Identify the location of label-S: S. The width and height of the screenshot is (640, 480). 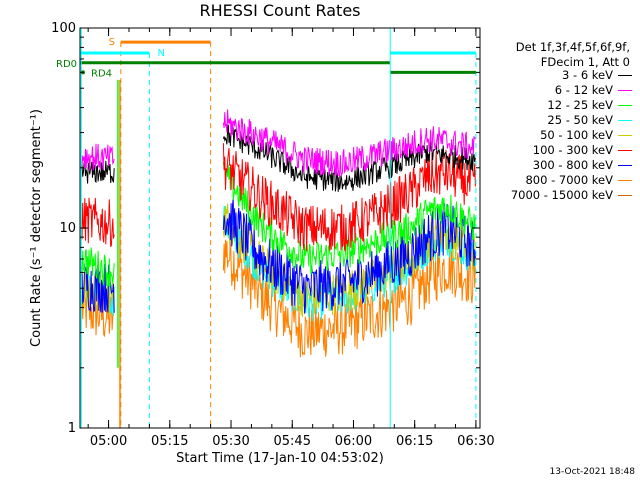
(112, 42).